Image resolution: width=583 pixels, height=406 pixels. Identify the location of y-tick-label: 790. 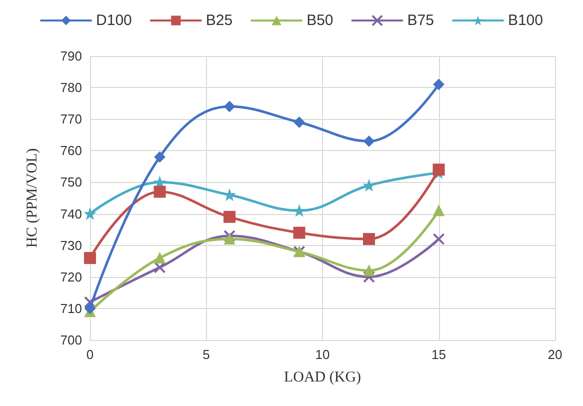
(71, 56).